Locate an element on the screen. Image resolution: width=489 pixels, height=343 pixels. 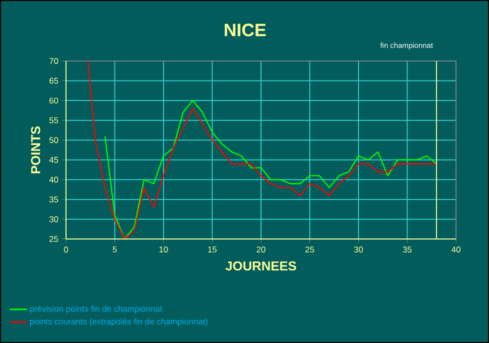
x-tick-label: 15 is located at coordinates (212, 249).